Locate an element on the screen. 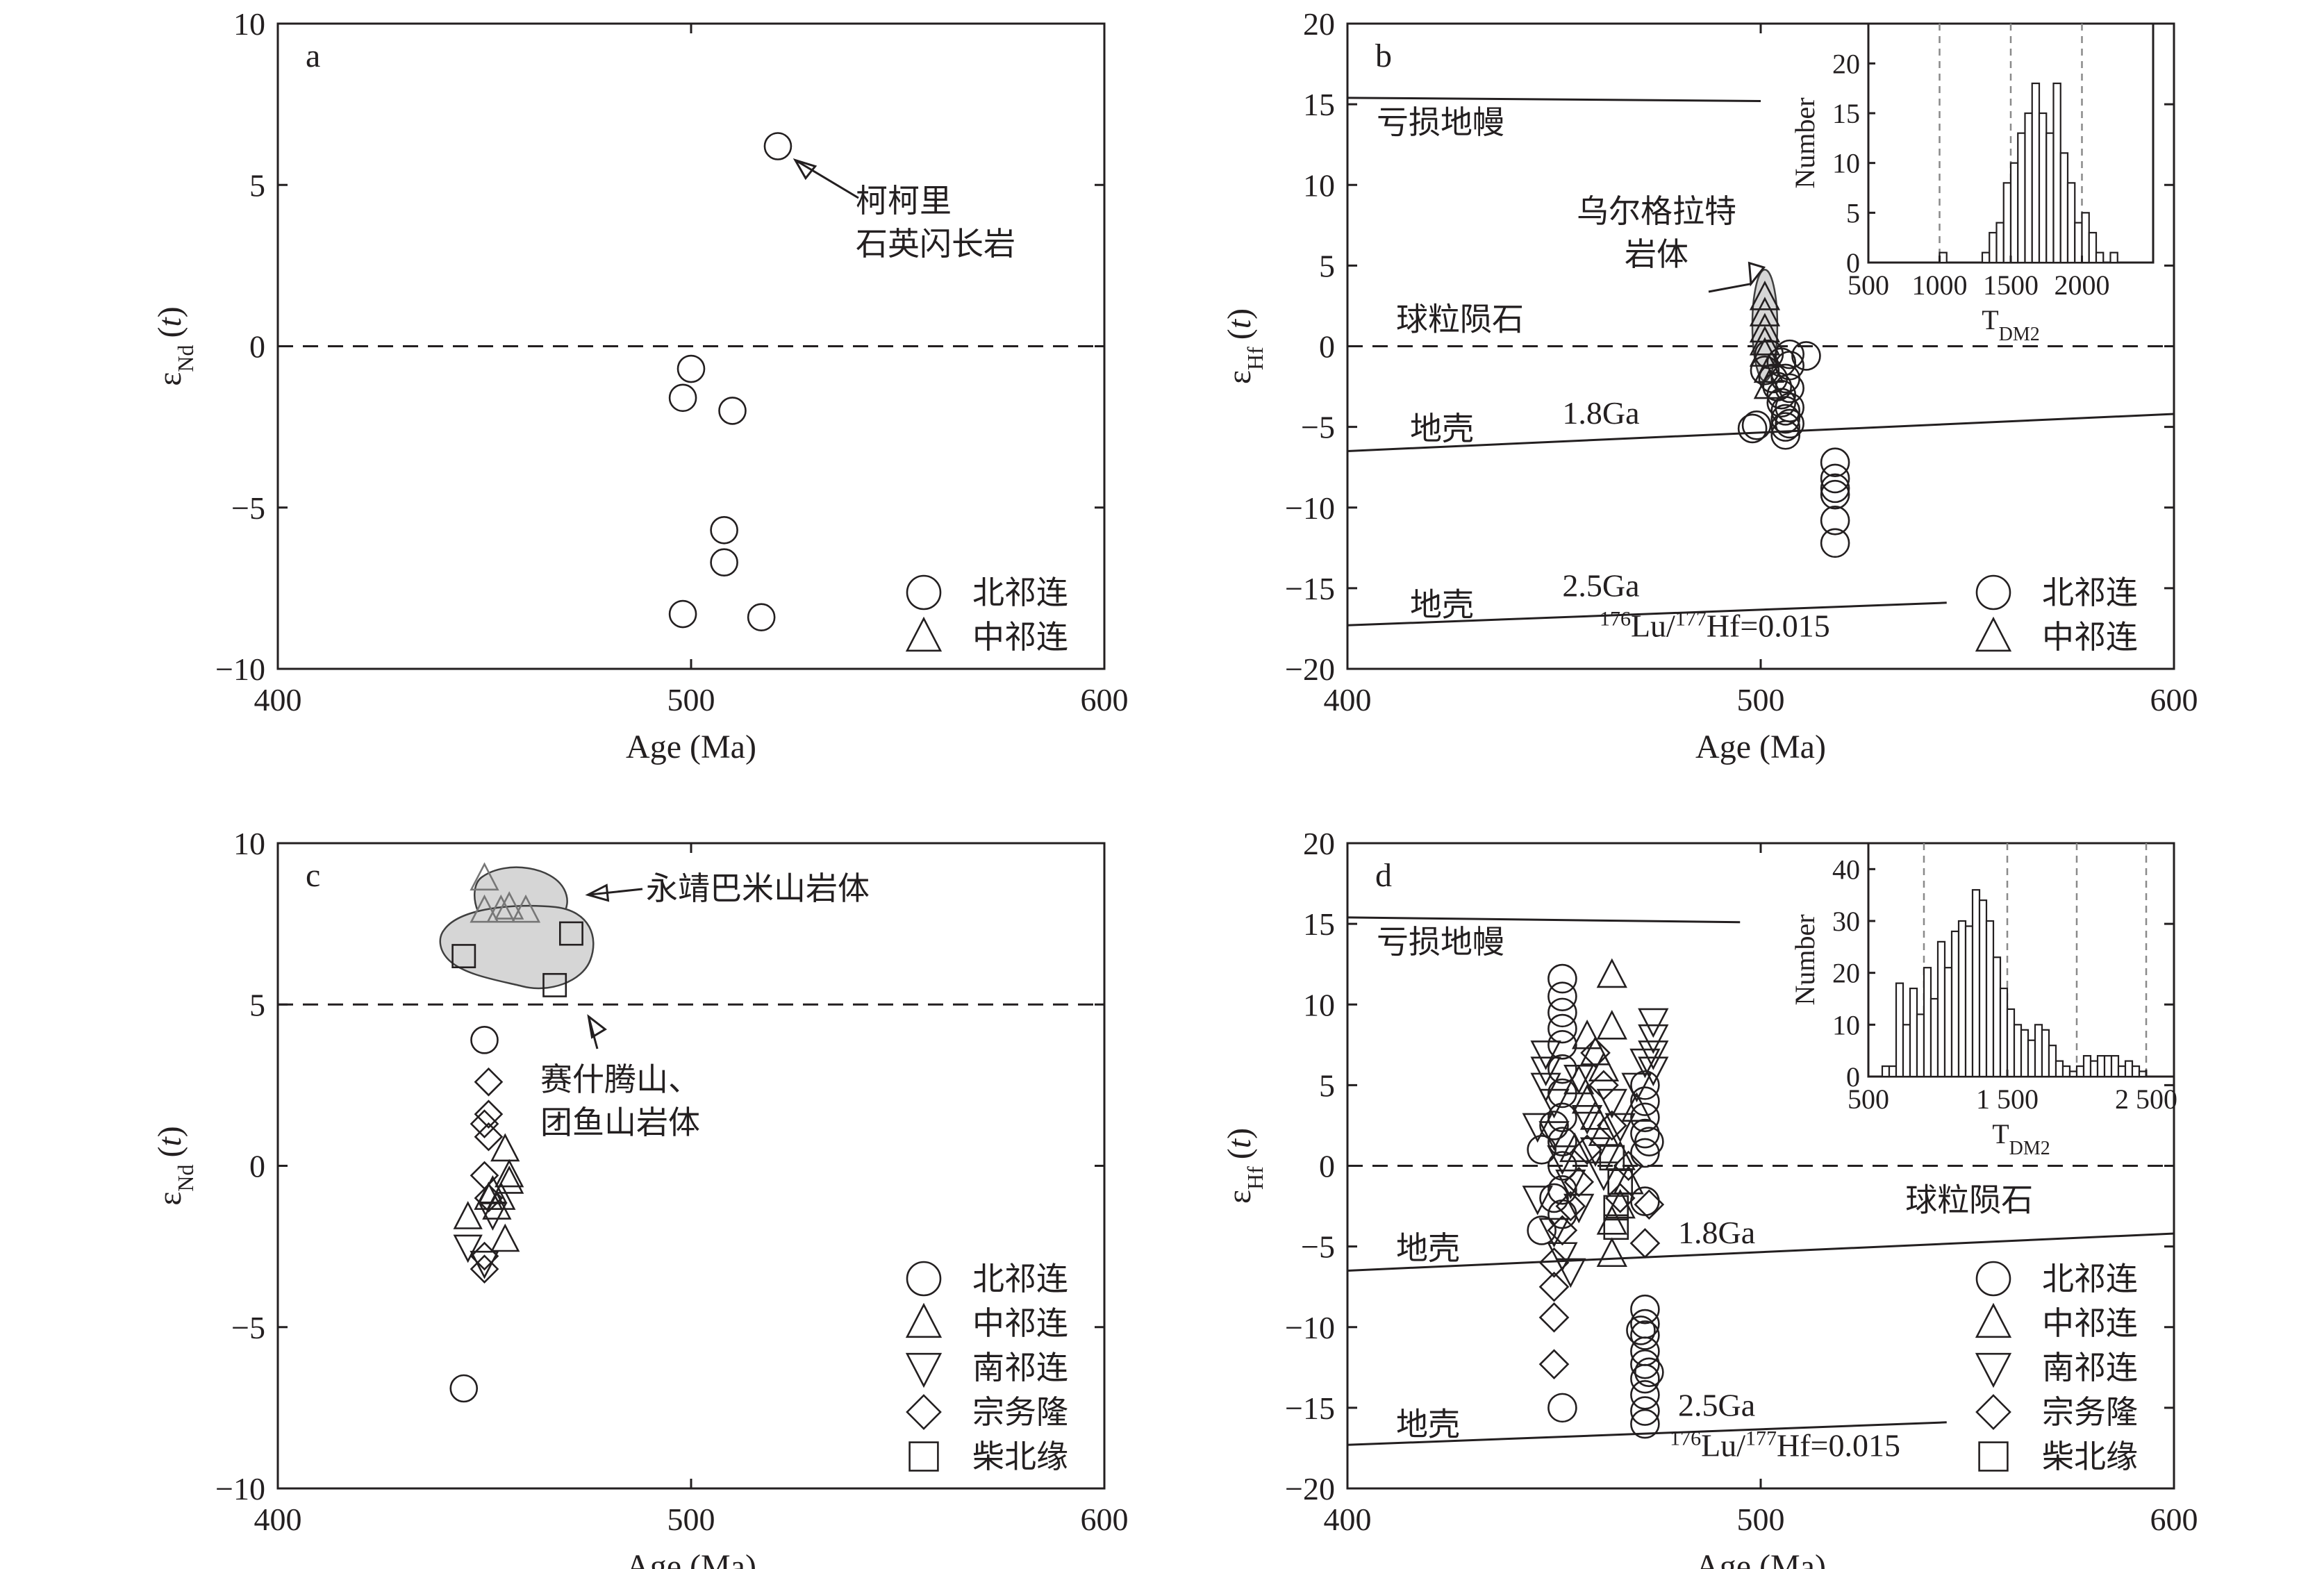 Image resolution: width=2324 pixels, height=1569 pixels. chondrite-label: 球粒陨石 is located at coordinates (1460, 319).